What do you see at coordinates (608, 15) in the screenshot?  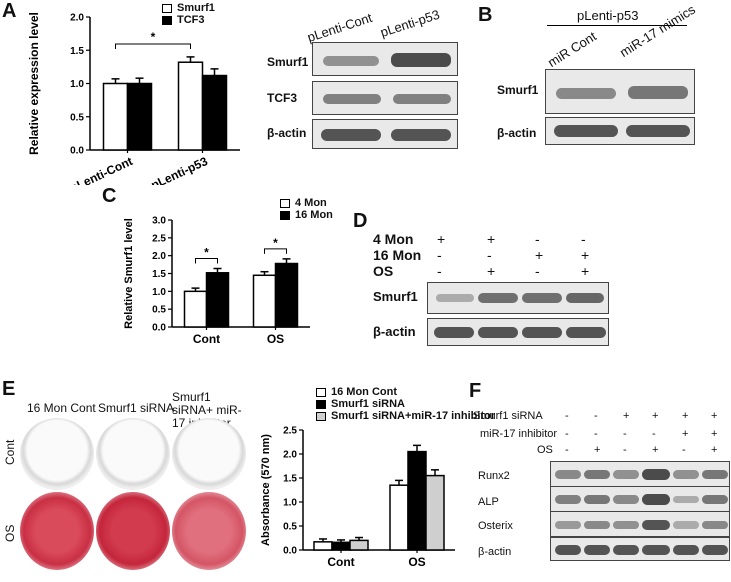 I see `blot-b-group: pLenti-p53` at bounding box center [608, 15].